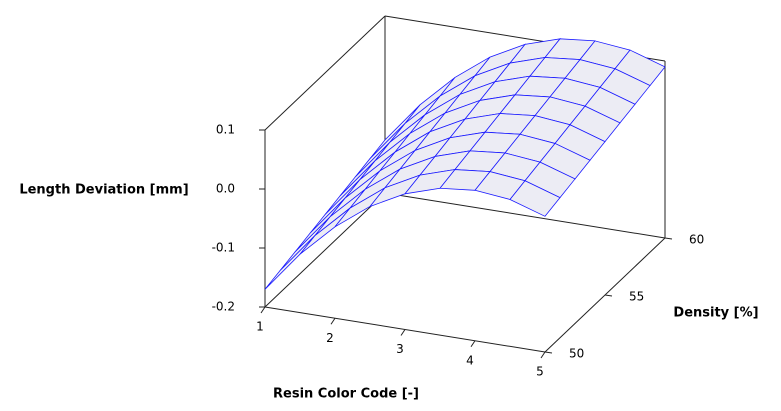  I want to click on y-tick-label: 60, so click(696, 240).